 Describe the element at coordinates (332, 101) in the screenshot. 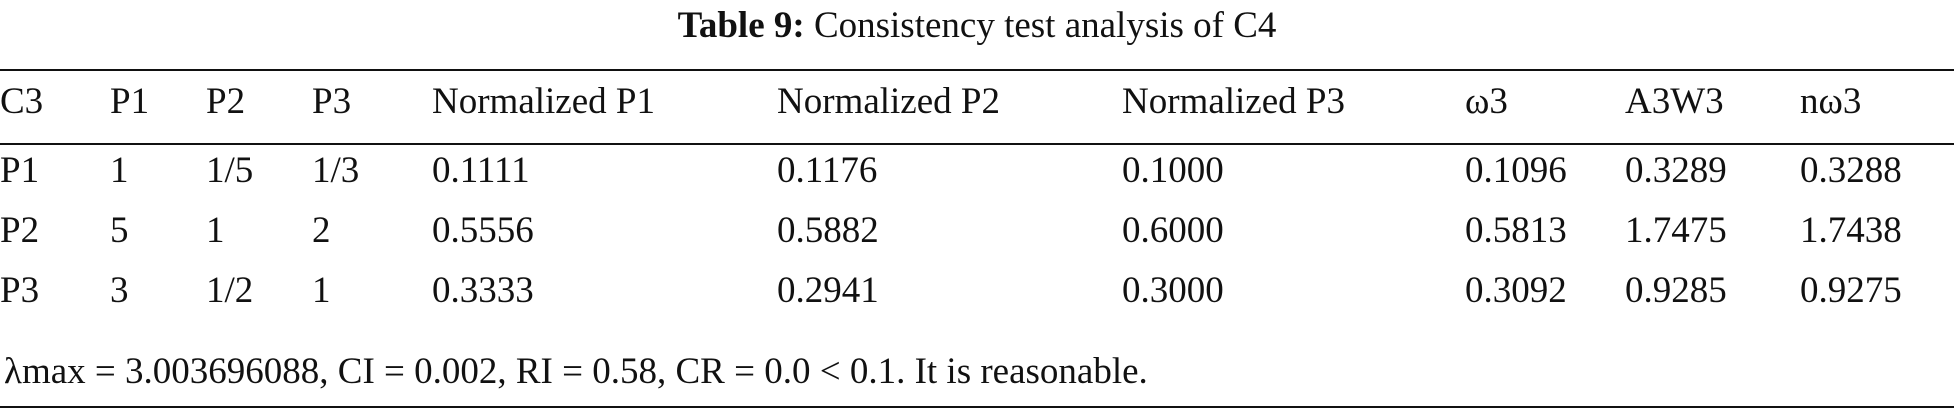

I see `header-p3: P3` at that location.